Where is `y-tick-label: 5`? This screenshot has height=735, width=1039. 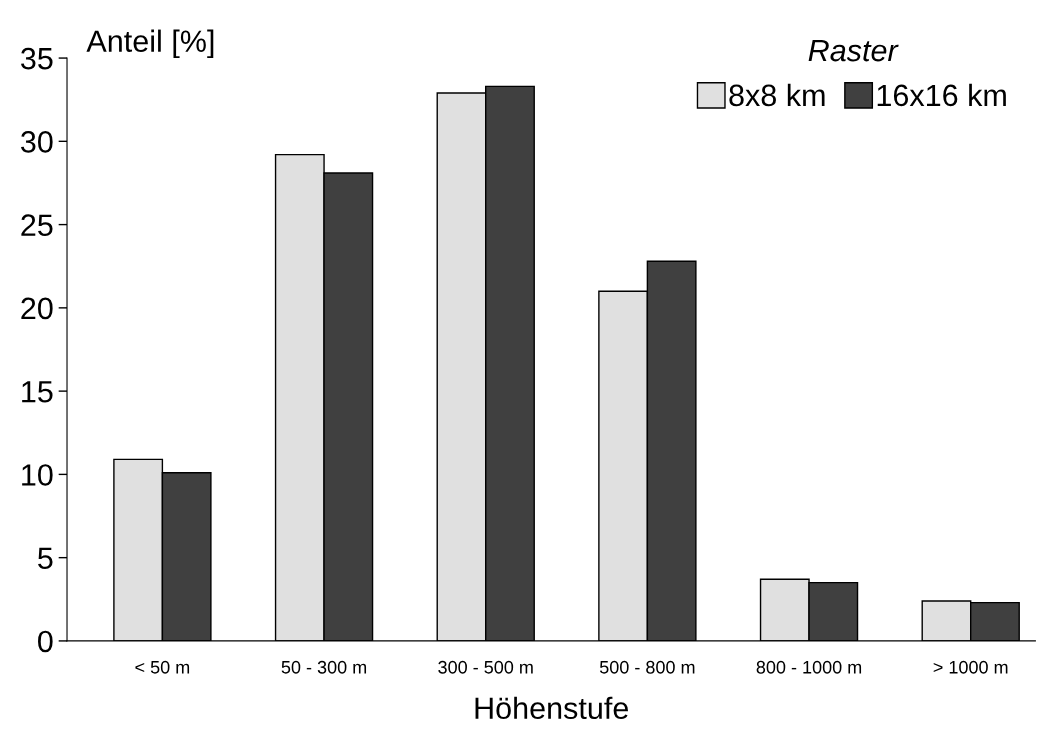 y-tick-label: 5 is located at coordinates (45, 558).